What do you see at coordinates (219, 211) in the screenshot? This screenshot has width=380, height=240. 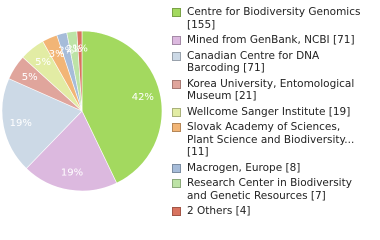 I see `legend-label: 2 Others [4]` at bounding box center [219, 211].